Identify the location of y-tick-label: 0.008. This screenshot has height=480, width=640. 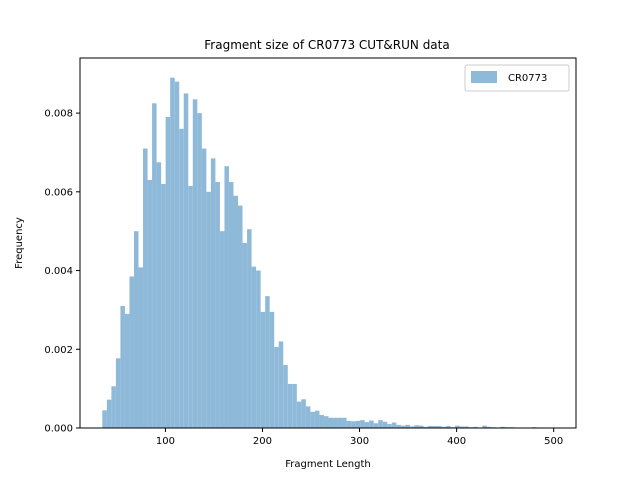
(58, 114).